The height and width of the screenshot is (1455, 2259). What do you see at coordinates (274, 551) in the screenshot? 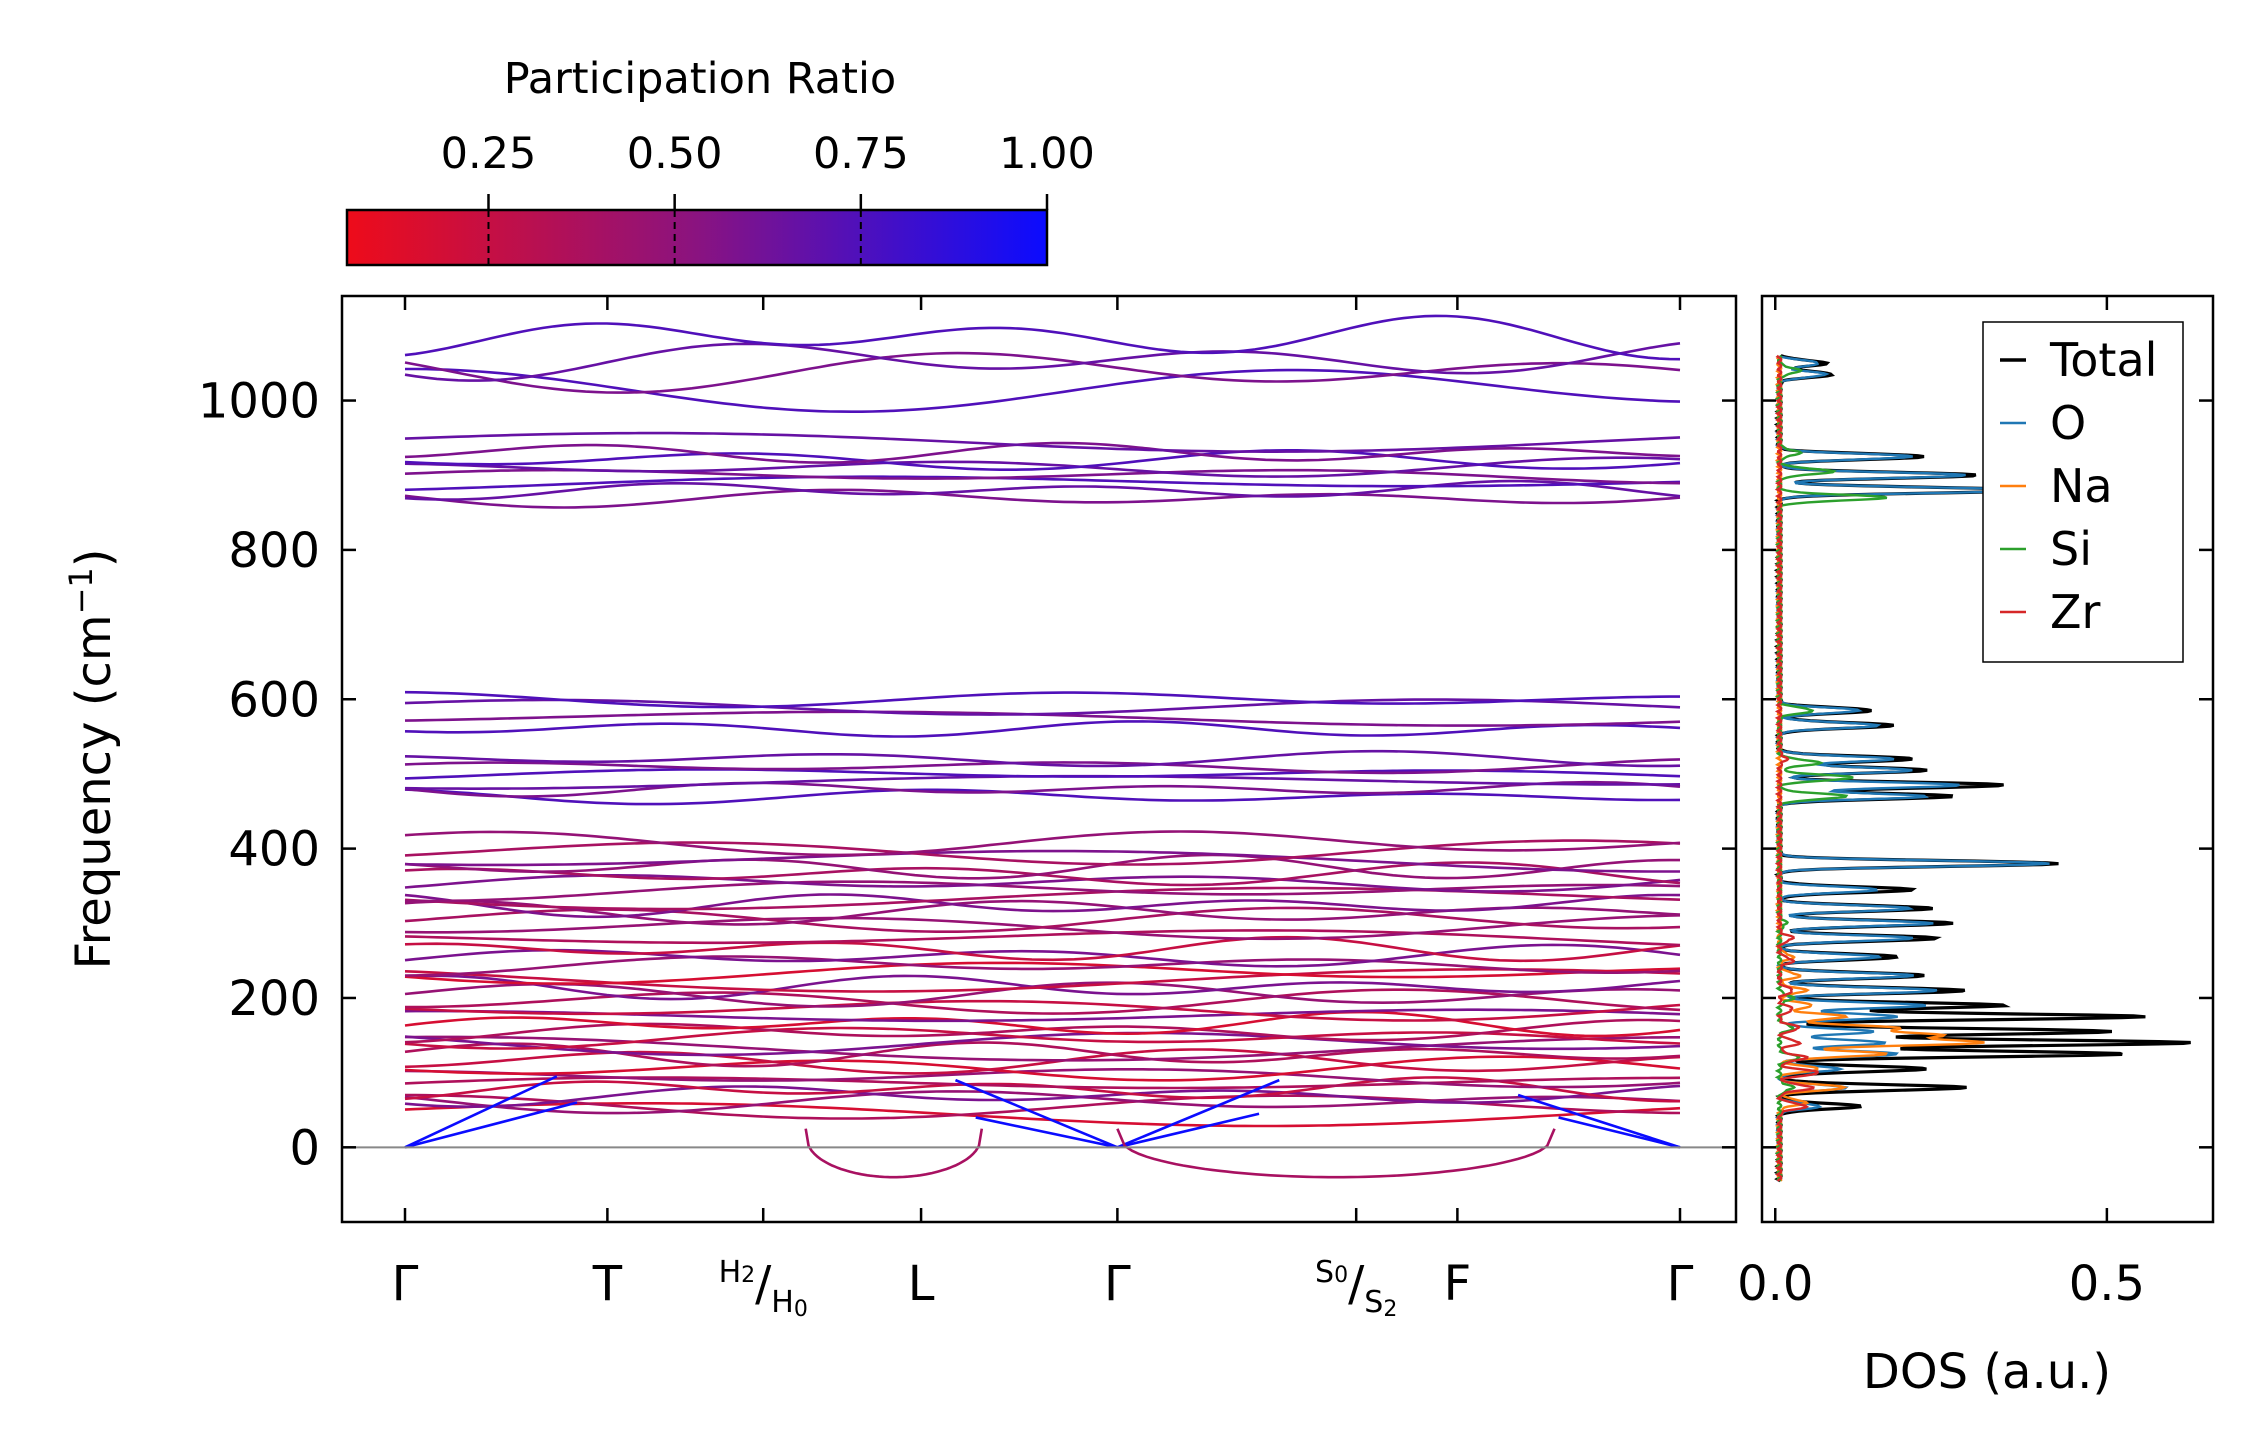
I see `band-y-tick-label: 800` at bounding box center [274, 551].